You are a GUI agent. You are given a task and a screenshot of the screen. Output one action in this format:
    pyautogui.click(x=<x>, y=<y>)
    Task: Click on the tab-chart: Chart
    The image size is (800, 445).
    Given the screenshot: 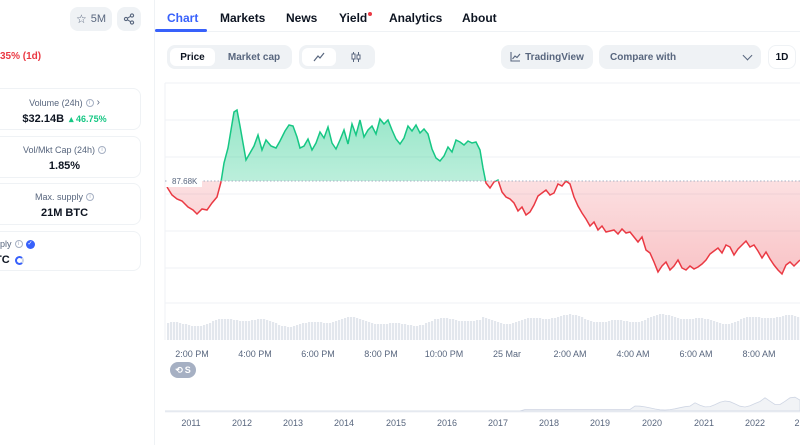 What is the action you would take?
    pyautogui.click(x=183, y=18)
    